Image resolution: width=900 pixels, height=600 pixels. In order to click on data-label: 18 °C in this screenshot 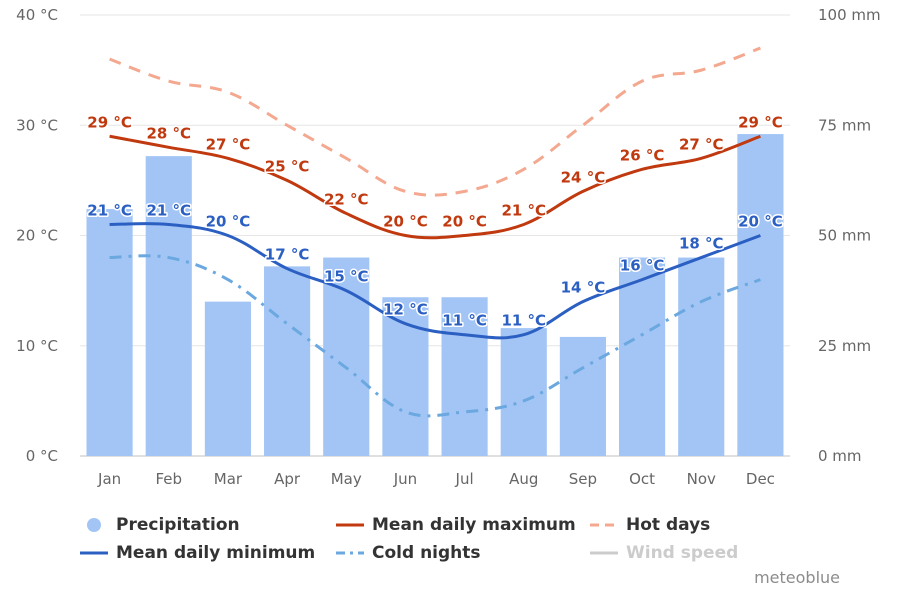, I will do `click(701, 244)`.